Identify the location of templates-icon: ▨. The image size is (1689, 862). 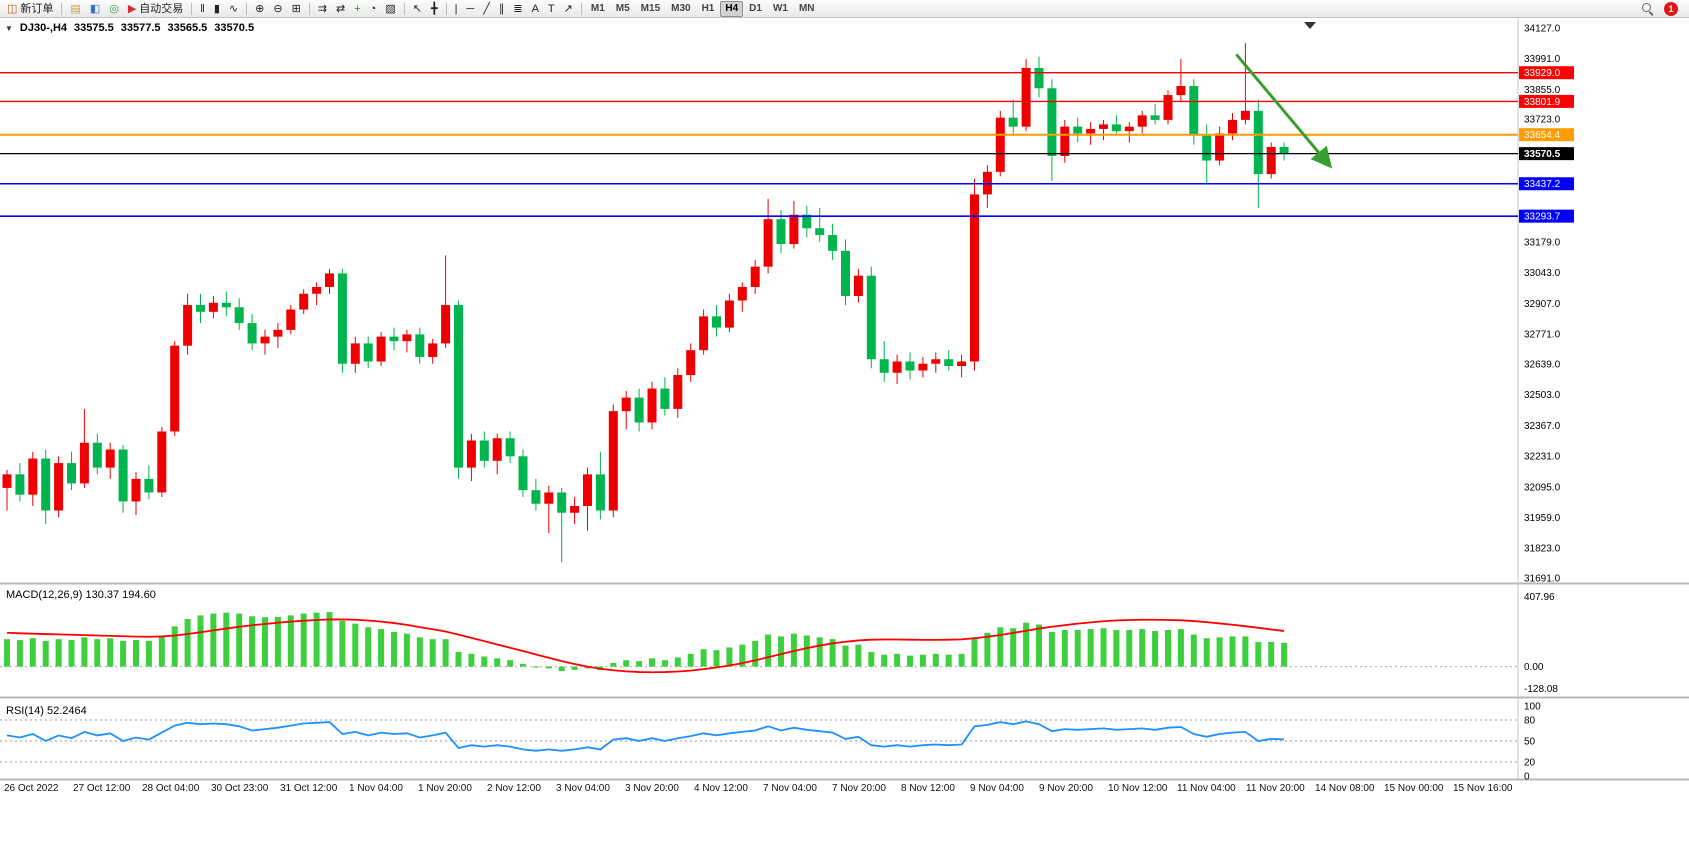
(390, 8).